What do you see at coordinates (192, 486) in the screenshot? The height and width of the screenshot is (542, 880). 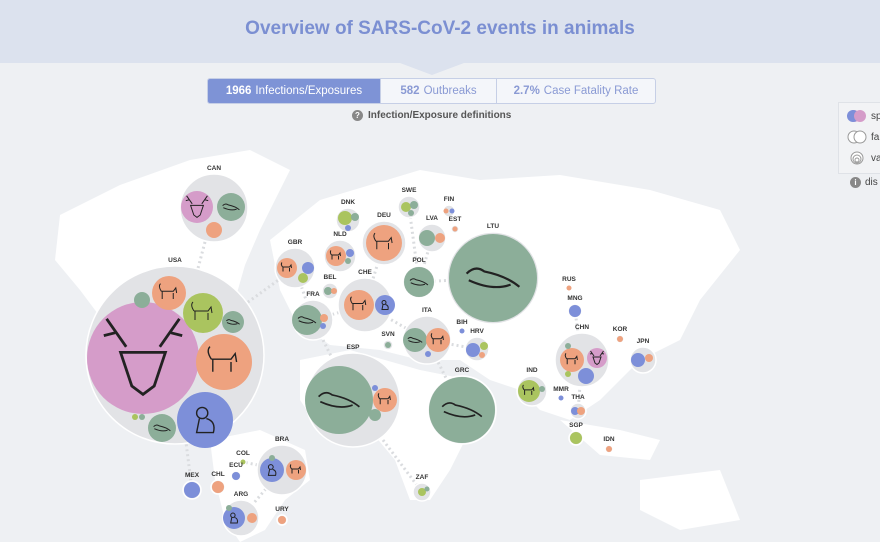 I see `country-bubble-mex: MEX` at bounding box center [192, 486].